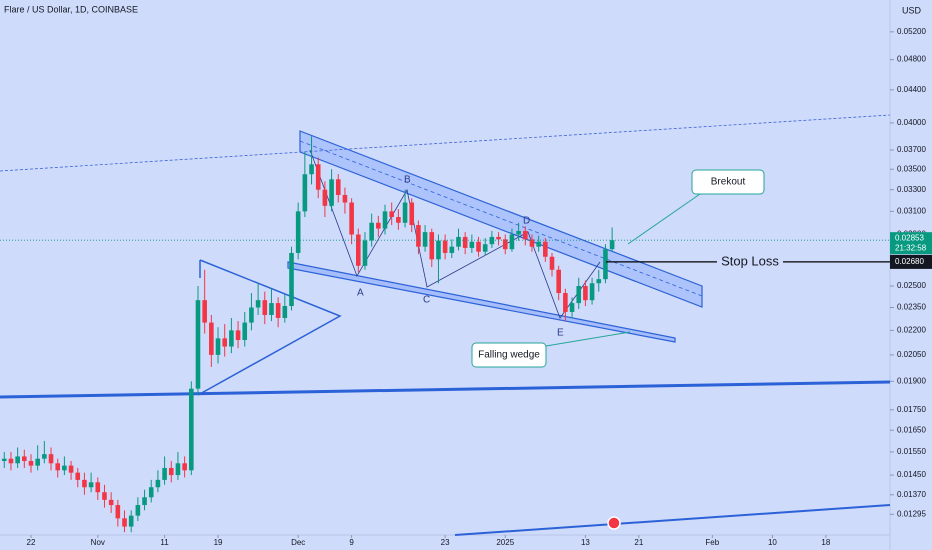  Describe the element at coordinates (911, 380) in the screenshot. I see `y-tick-label: 0.01900` at that location.